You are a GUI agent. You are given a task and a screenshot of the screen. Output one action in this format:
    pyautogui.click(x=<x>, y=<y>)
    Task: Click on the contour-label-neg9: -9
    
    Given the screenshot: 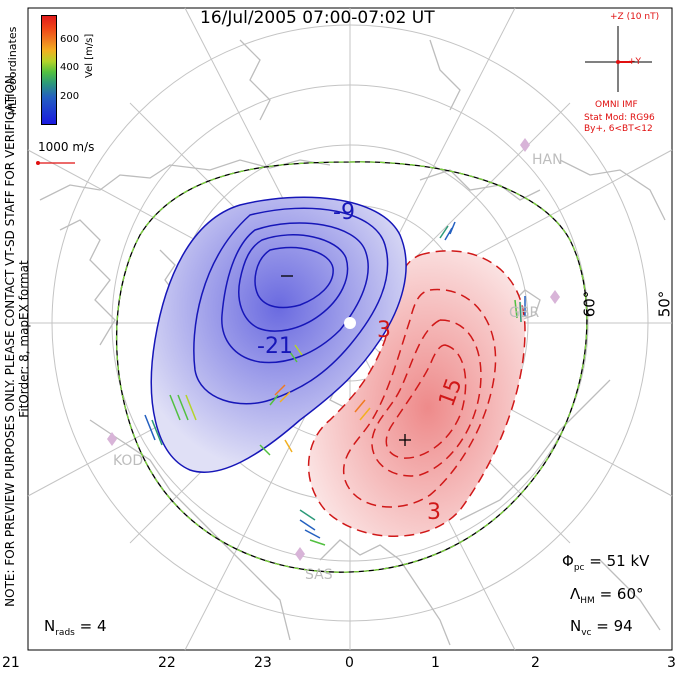 What is the action you would take?
    pyautogui.click(x=344, y=212)
    